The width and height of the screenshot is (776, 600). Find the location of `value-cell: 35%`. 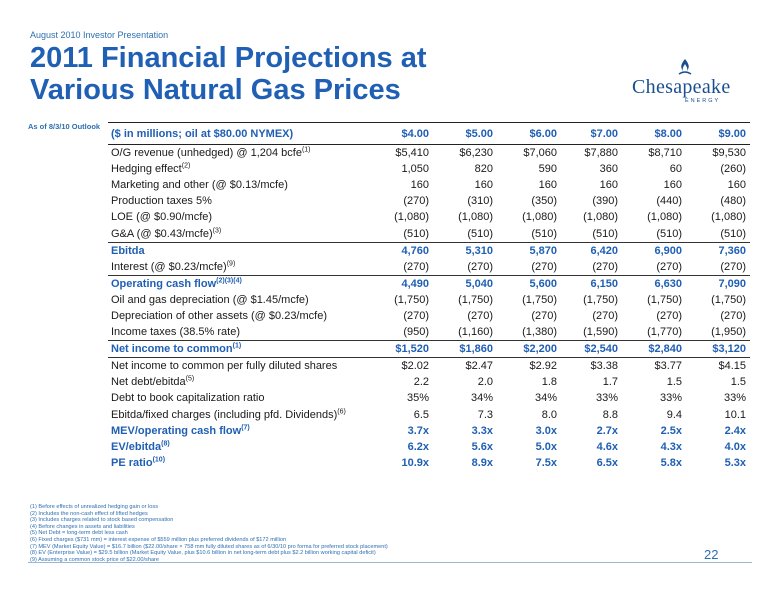

value-cell: 35% is located at coordinates (417, 398).